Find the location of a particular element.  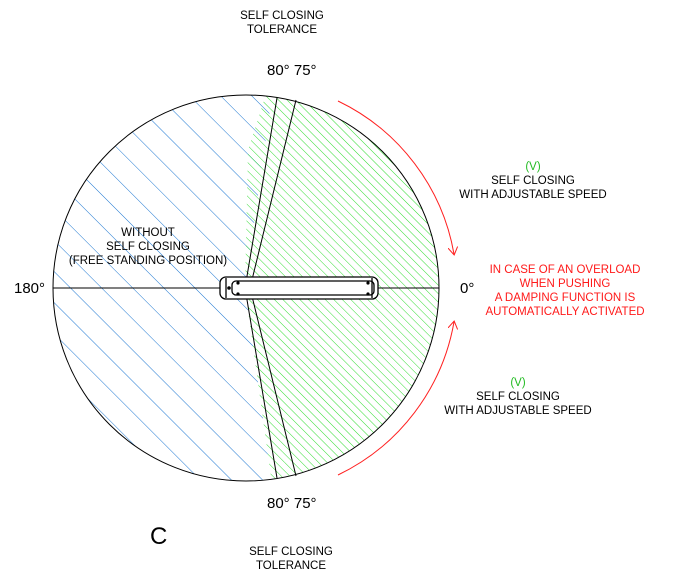

variant-letter-label: C is located at coordinates (159, 536).